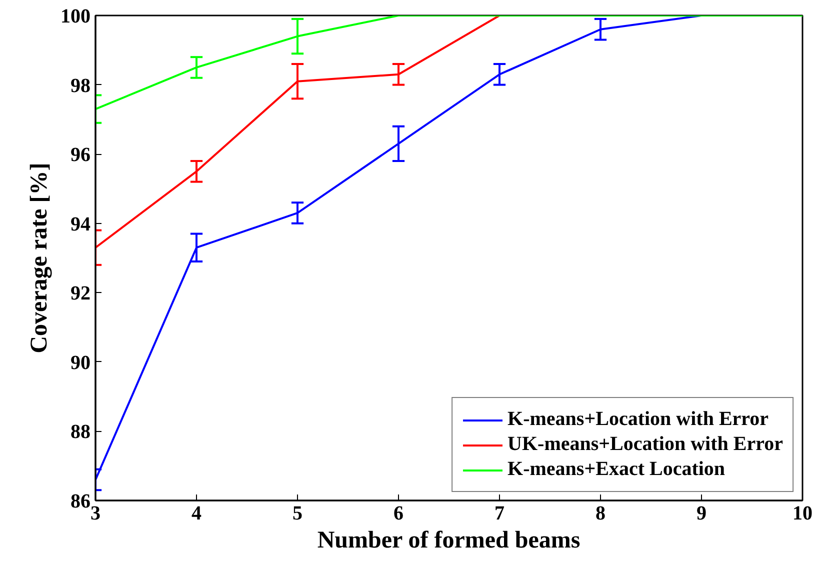 This screenshot has width=822, height=580. I want to click on x-axis-title: Number of formed beams, so click(448, 541).